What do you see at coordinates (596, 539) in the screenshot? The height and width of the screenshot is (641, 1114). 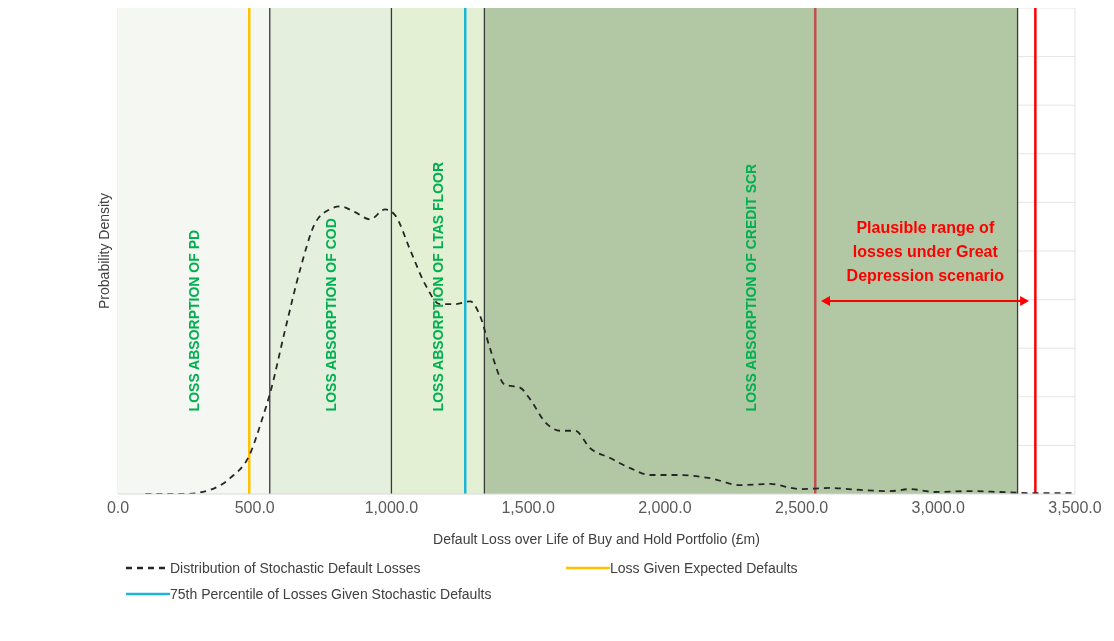 I see `x-axis-title: Default Loss over Life of Buy and Hold Portfolio (£m)` at bounding box center [596, 539].